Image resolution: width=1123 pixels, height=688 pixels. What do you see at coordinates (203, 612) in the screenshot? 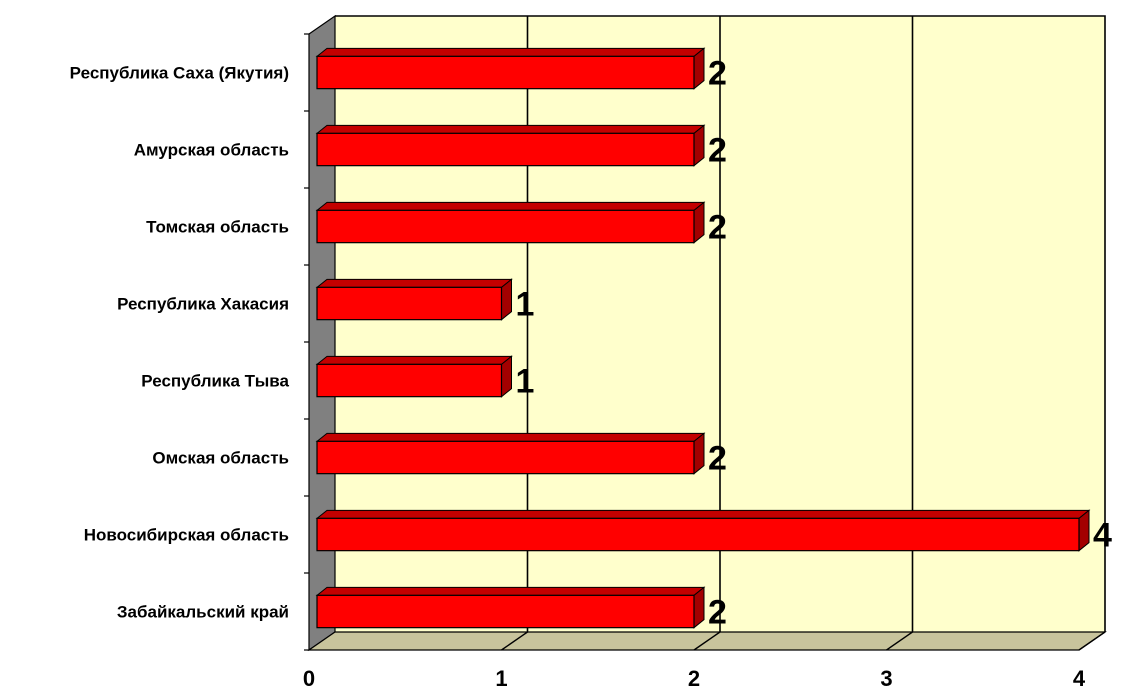
I see `category-label: Забайкальский край` at bounding box center [203, 612].